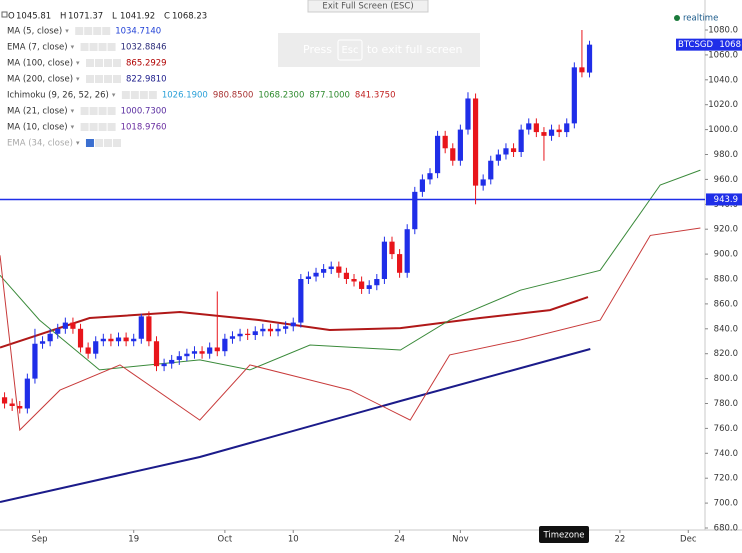 The height and width of the screenshot is (553, 742). I want to click on timezone-tooltip, so click(564, 534).